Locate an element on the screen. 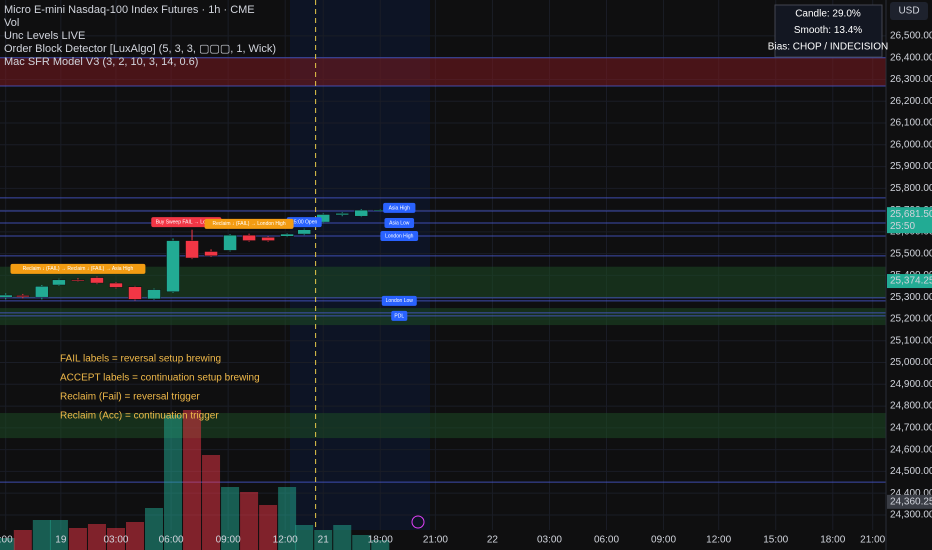 The image size is (932, 550). tag-label: Reclaim ↓ (FAIL) → London High is located at coordinates (249, 224).